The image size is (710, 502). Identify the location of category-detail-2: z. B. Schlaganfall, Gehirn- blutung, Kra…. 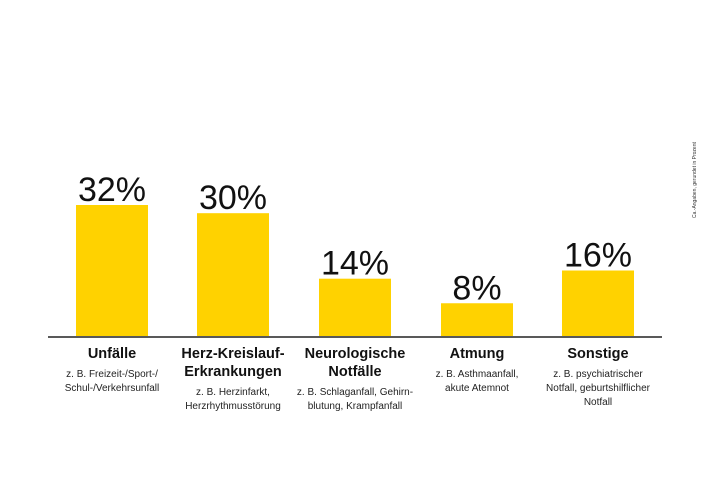
(355, 399).